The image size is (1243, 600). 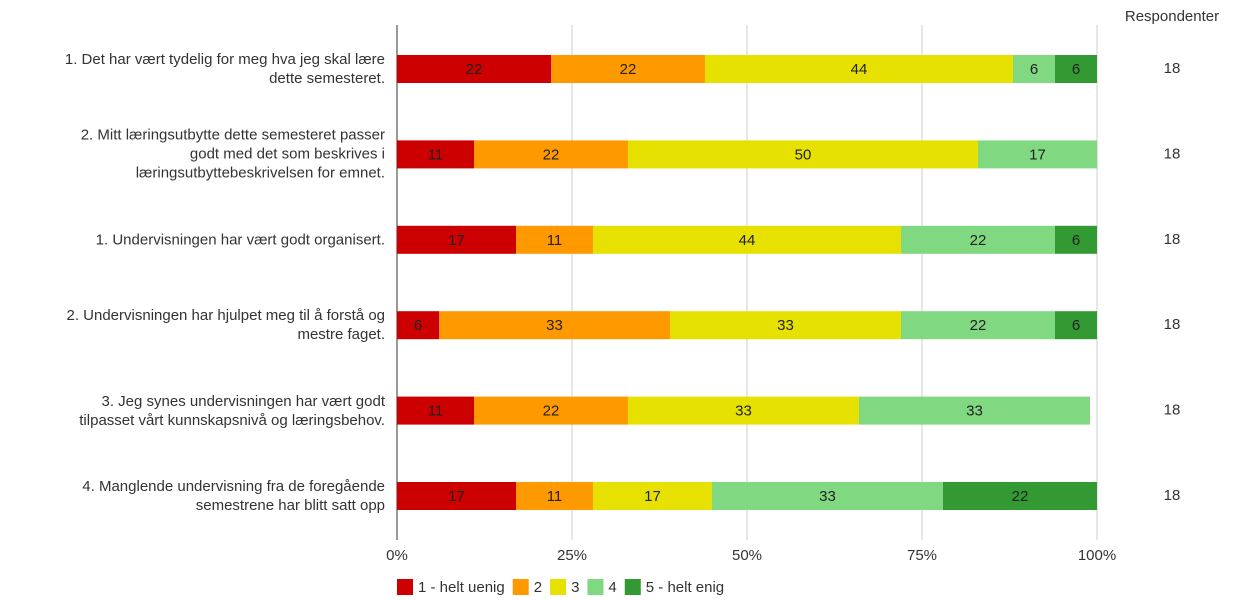 What do you see at coordinates (538, 587) in the screenshot?
I see `legend-label: 2` at bounding box center [538, 587].